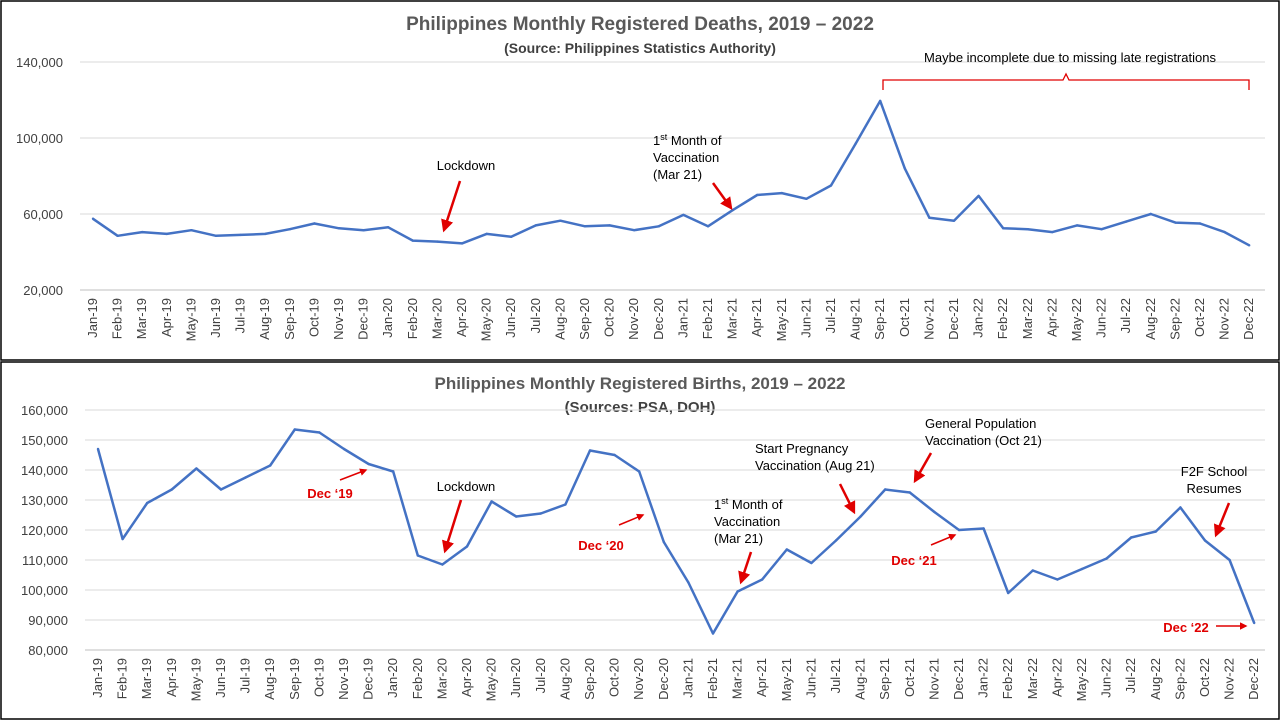  Describe the element at coordinates (43, 214) in the screenshot. I see `deaths-y-tick-label: 60,000` at that location.